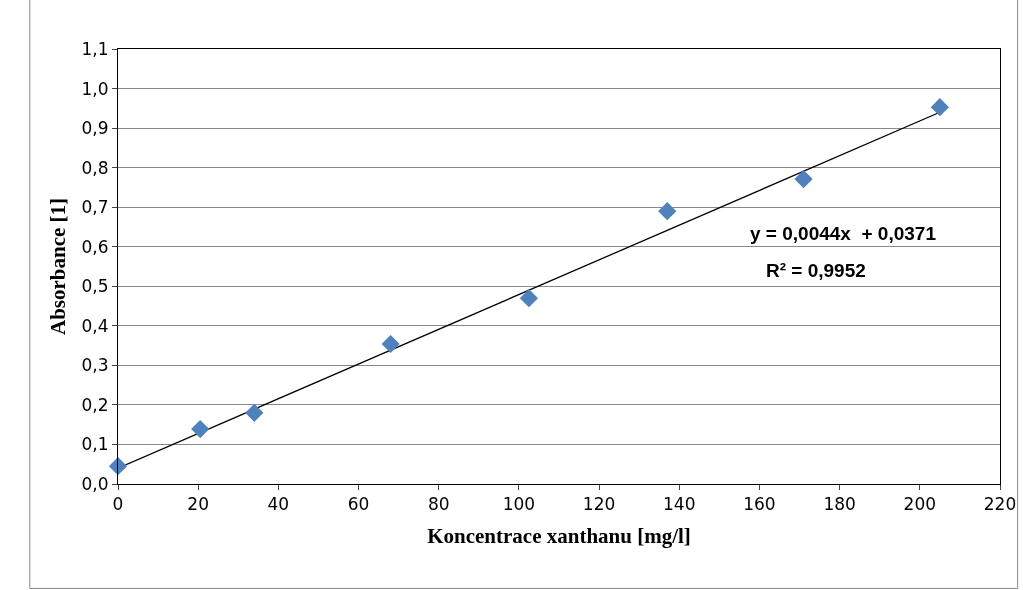 Image resolution: width=1023 pixels, height=590 pixels. Describe the element at coordinates (278, 504) in the screenshot. I see `x-tick-label: 40` at that location.